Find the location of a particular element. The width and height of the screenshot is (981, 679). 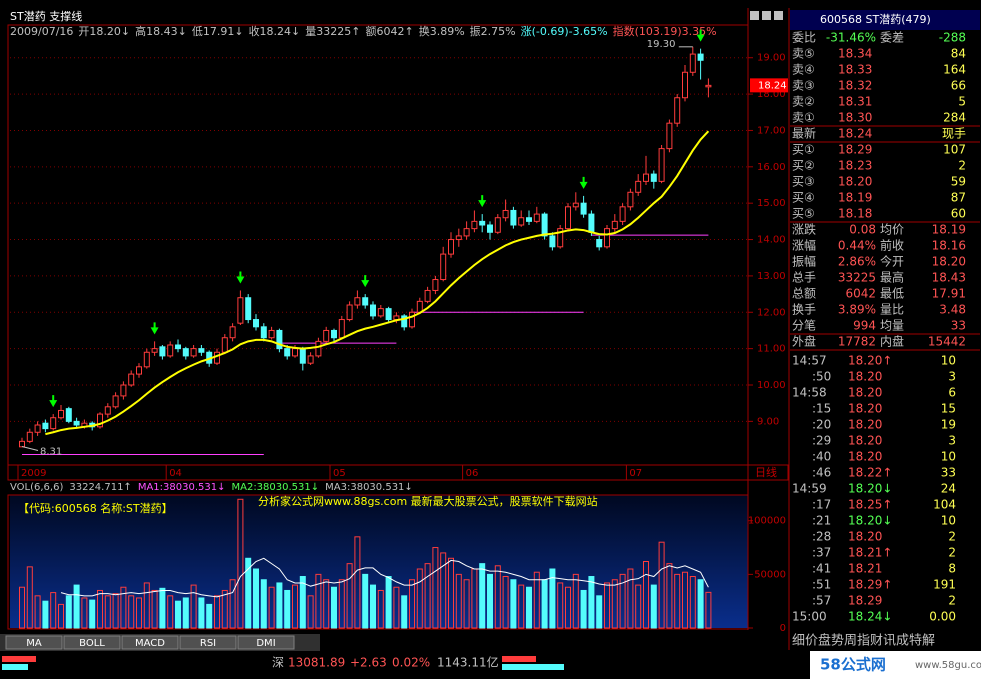

quote-price: 18.33 is located at coordinates (855, 70).